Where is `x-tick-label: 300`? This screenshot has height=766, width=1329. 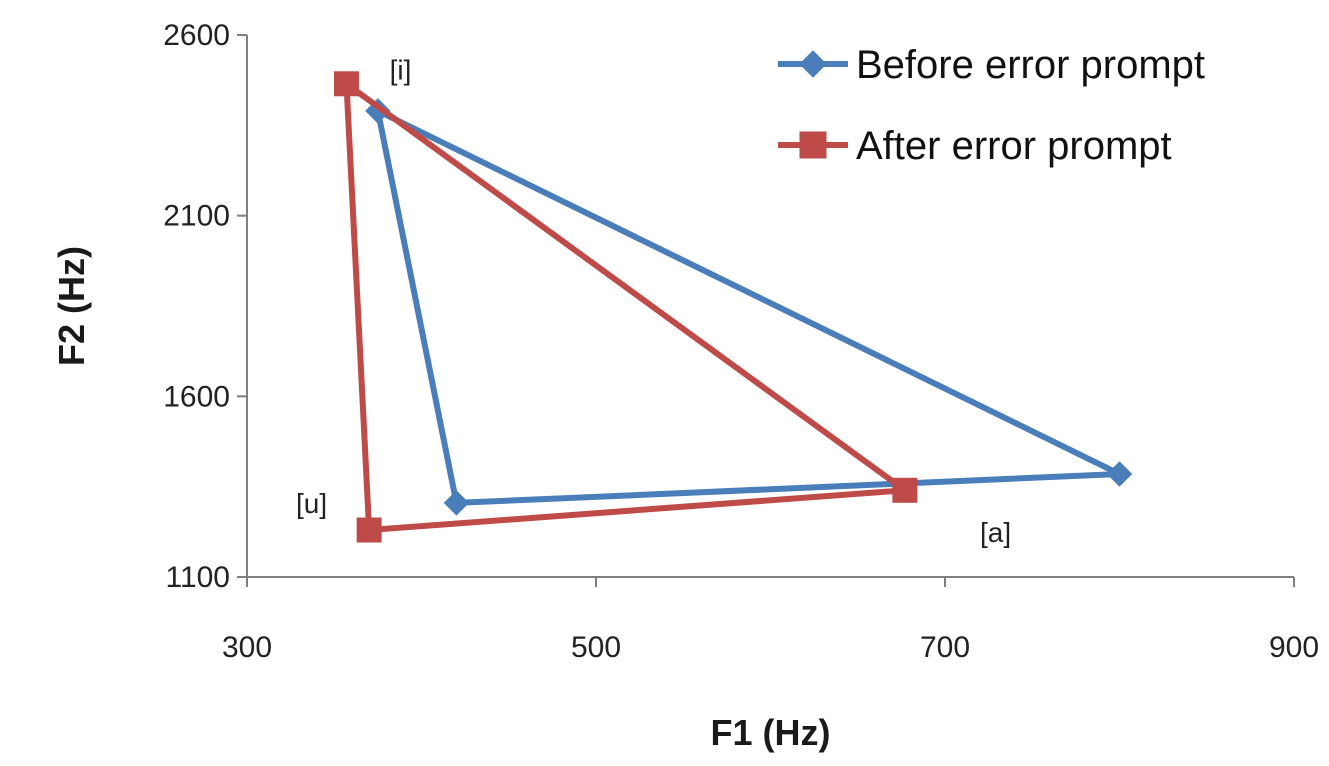
x-tick-label: 300 is located at coordinates (247, 647).